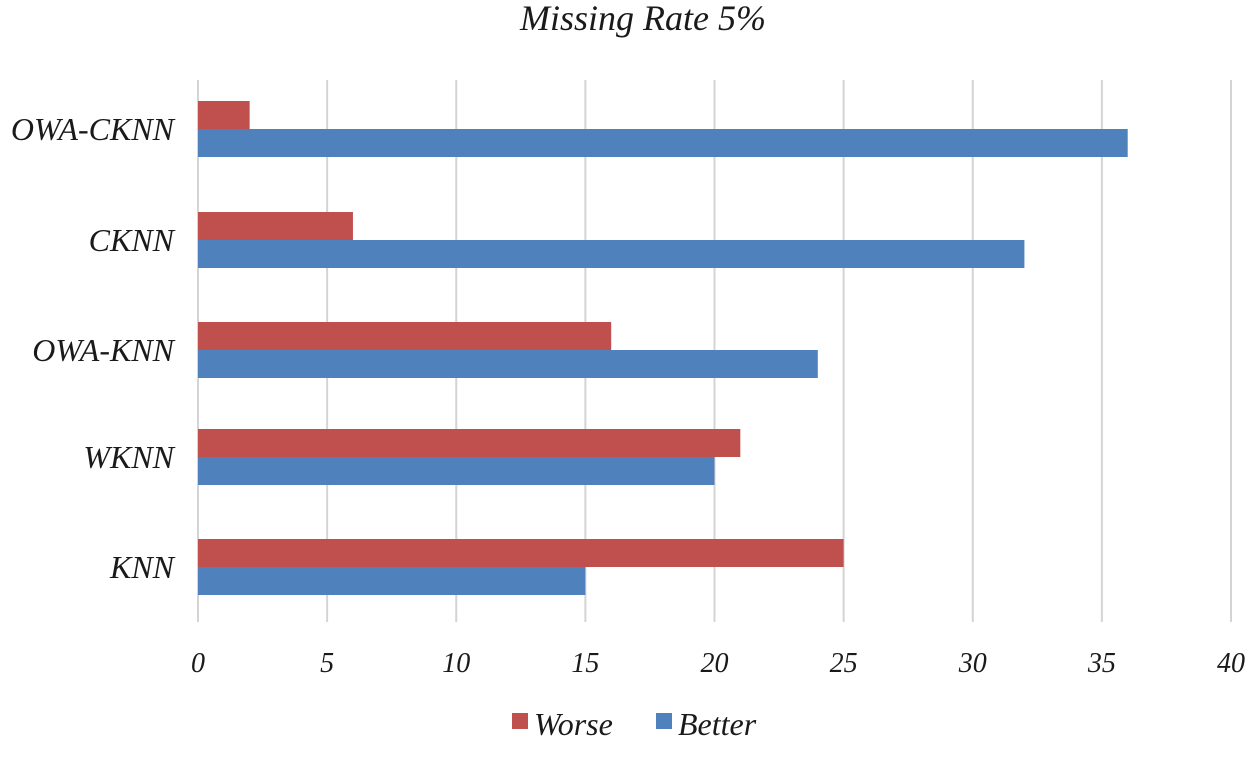 This screenshot has width=1253, height=758. Describe the element at coordinates (132, 240) in the screenshot. I see `category-label: CKNN` at that location.